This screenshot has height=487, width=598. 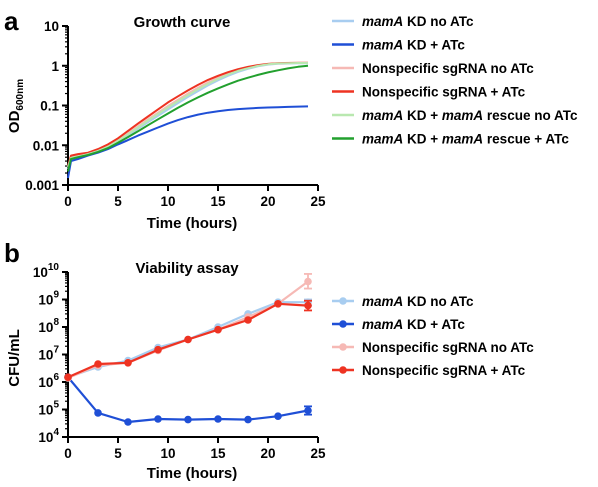 I want to click on panel-a-y-tick-label: 0.001, so click(x=42, y=185).